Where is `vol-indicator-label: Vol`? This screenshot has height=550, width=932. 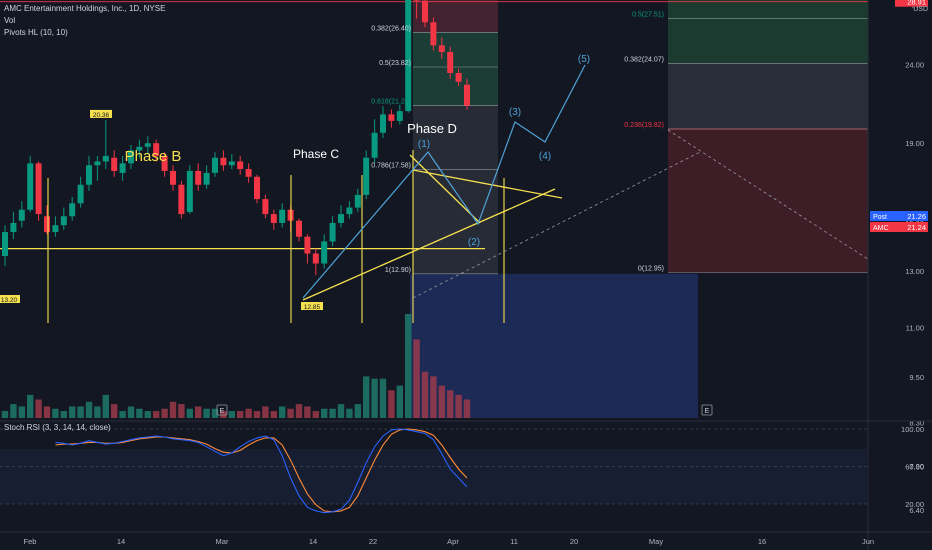 vol-indicator-label: Vol is located at coordinates (10, 20).